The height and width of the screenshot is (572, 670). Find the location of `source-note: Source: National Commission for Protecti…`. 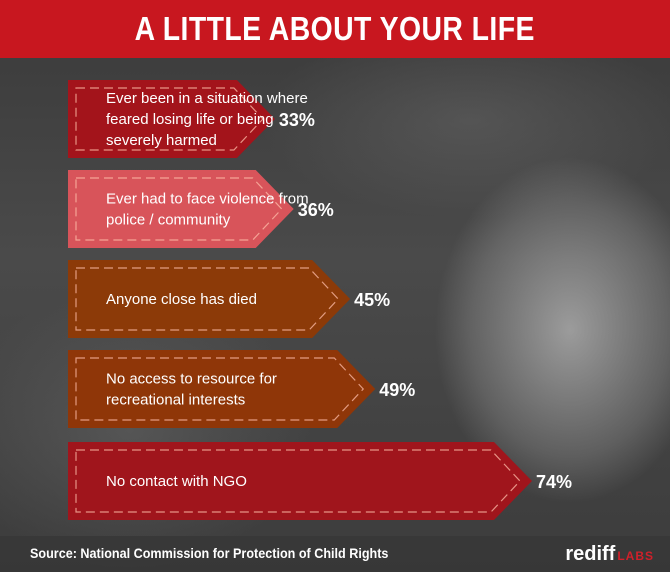

source-note: Source: National Commission for Protecti… is located at coordinates (209, 553).